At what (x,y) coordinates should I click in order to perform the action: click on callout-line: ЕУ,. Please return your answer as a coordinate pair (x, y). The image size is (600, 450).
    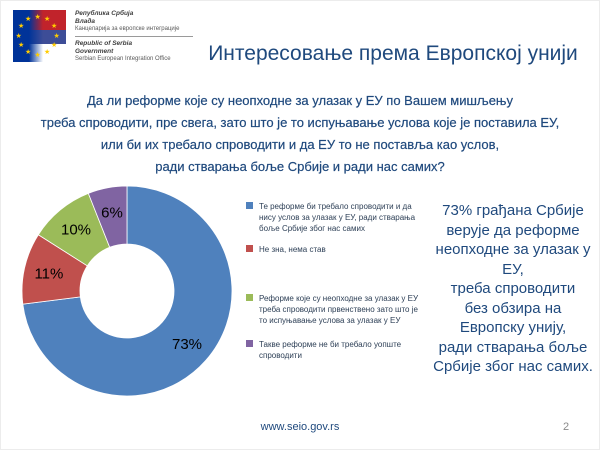
    Looking at the image, I should click on (513, 269).